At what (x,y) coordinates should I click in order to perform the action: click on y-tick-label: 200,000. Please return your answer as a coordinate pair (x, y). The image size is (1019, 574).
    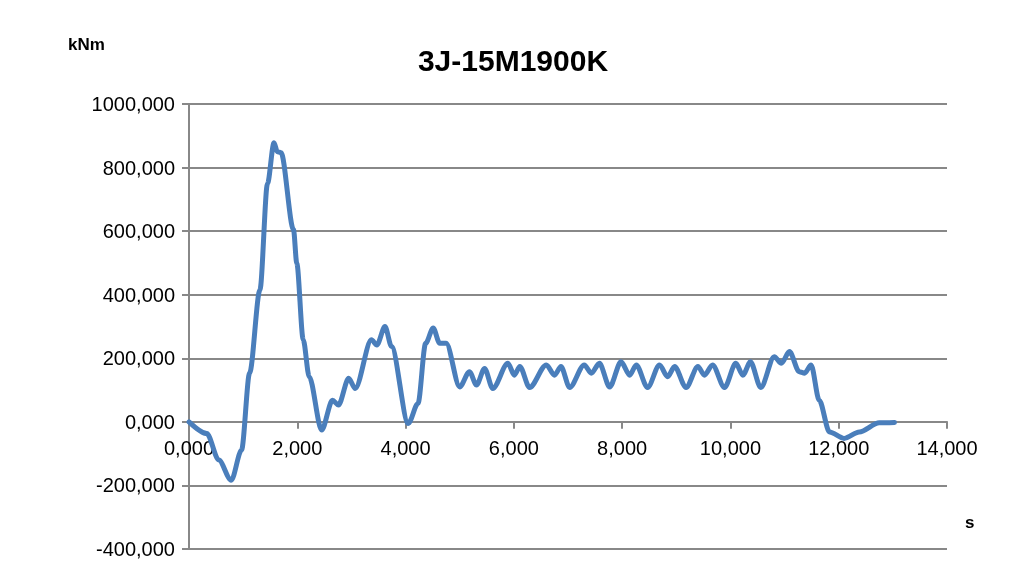
    Looking at the image, I should click on (138, 358).